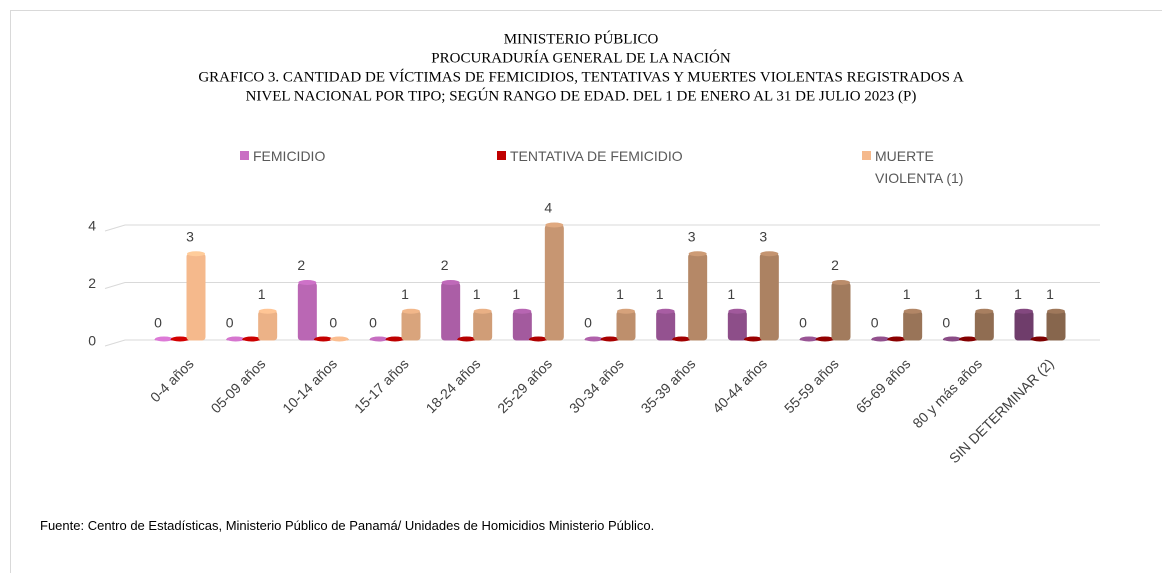 This screenshot has height=573, width=1162. What do you see at coordinates (92, 341) in the screenshot?
I see `y-tick-label: 0` at bounding box center [92, 341].